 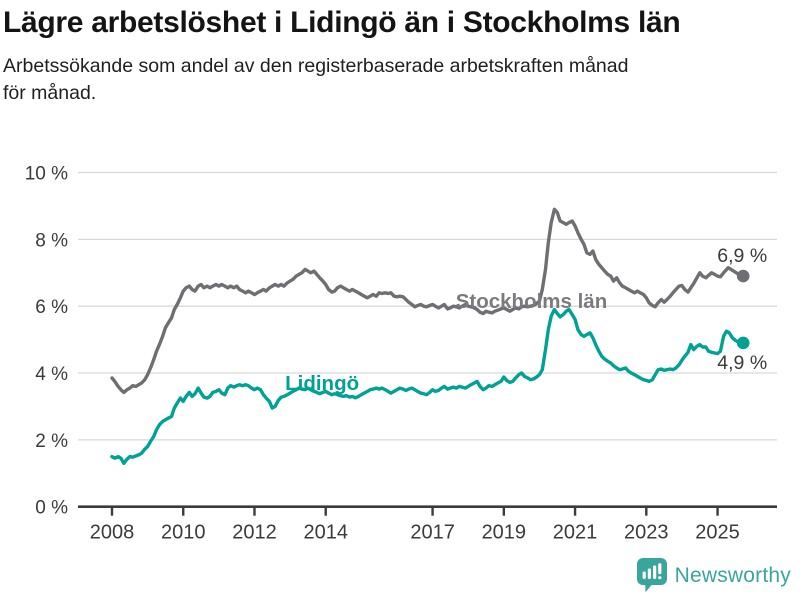 I want to click on end-value-label-stockholms-lan: 6,9 %, so click(x=742, y=256).